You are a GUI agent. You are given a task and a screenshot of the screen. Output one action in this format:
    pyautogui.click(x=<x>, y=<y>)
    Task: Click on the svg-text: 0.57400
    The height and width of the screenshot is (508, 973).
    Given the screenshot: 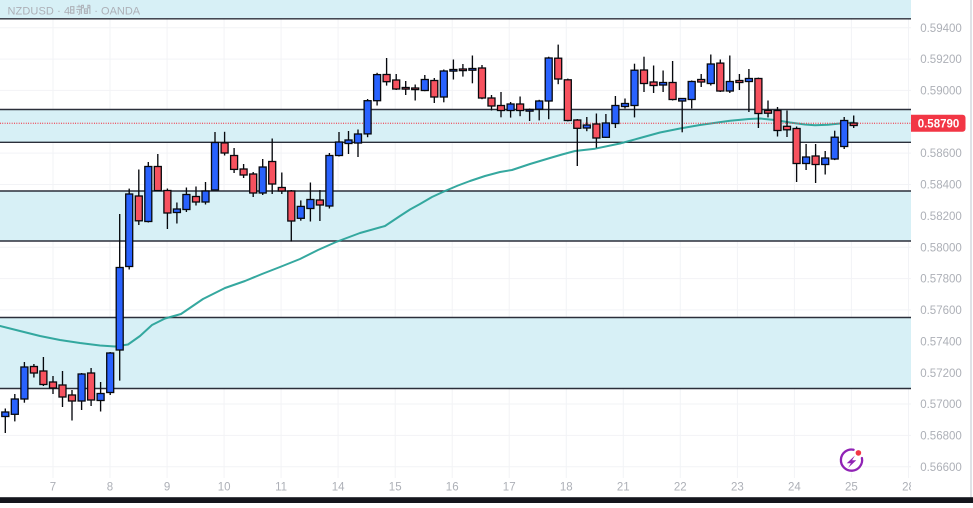 What is the action you would take?
    pyautogui.click(x=941, y=342)
    